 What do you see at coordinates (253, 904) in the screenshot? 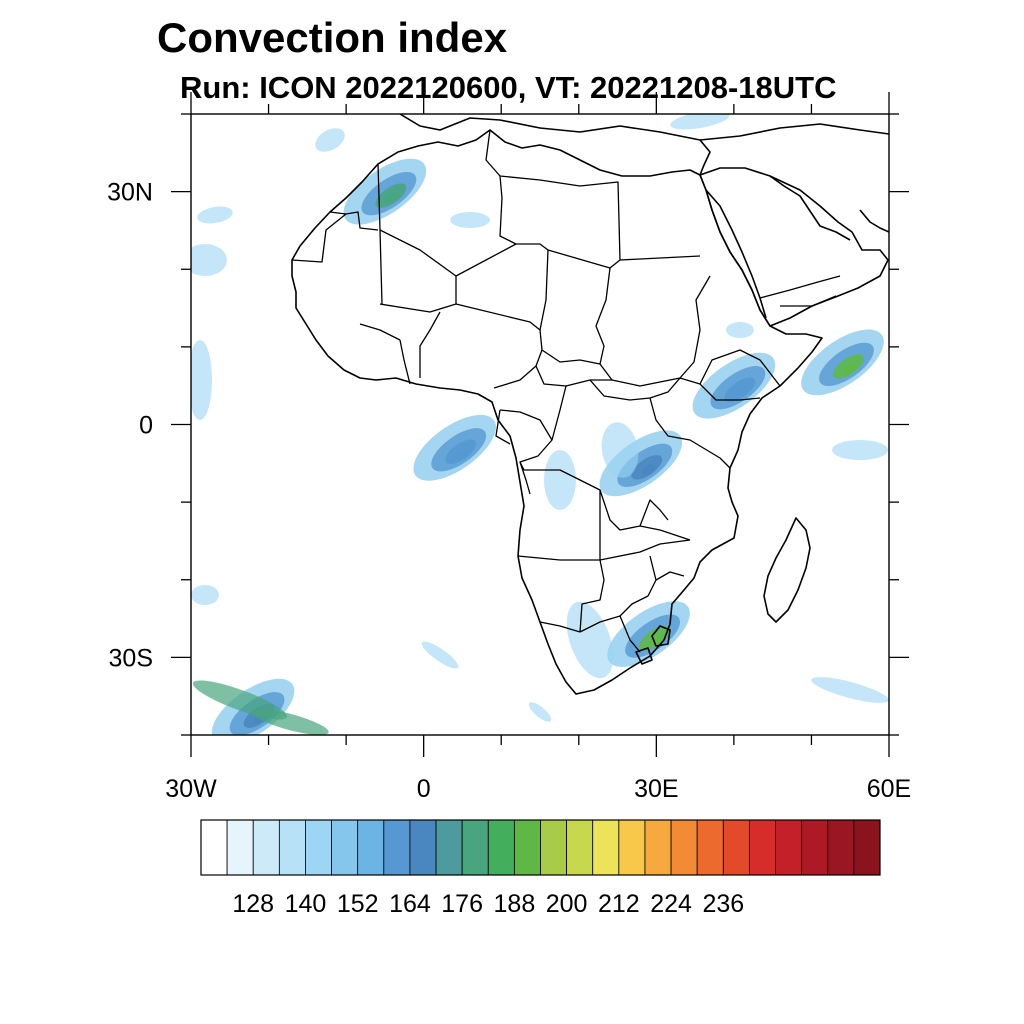
I see `colorbar-label: 128` at bounding box center [253, 904].